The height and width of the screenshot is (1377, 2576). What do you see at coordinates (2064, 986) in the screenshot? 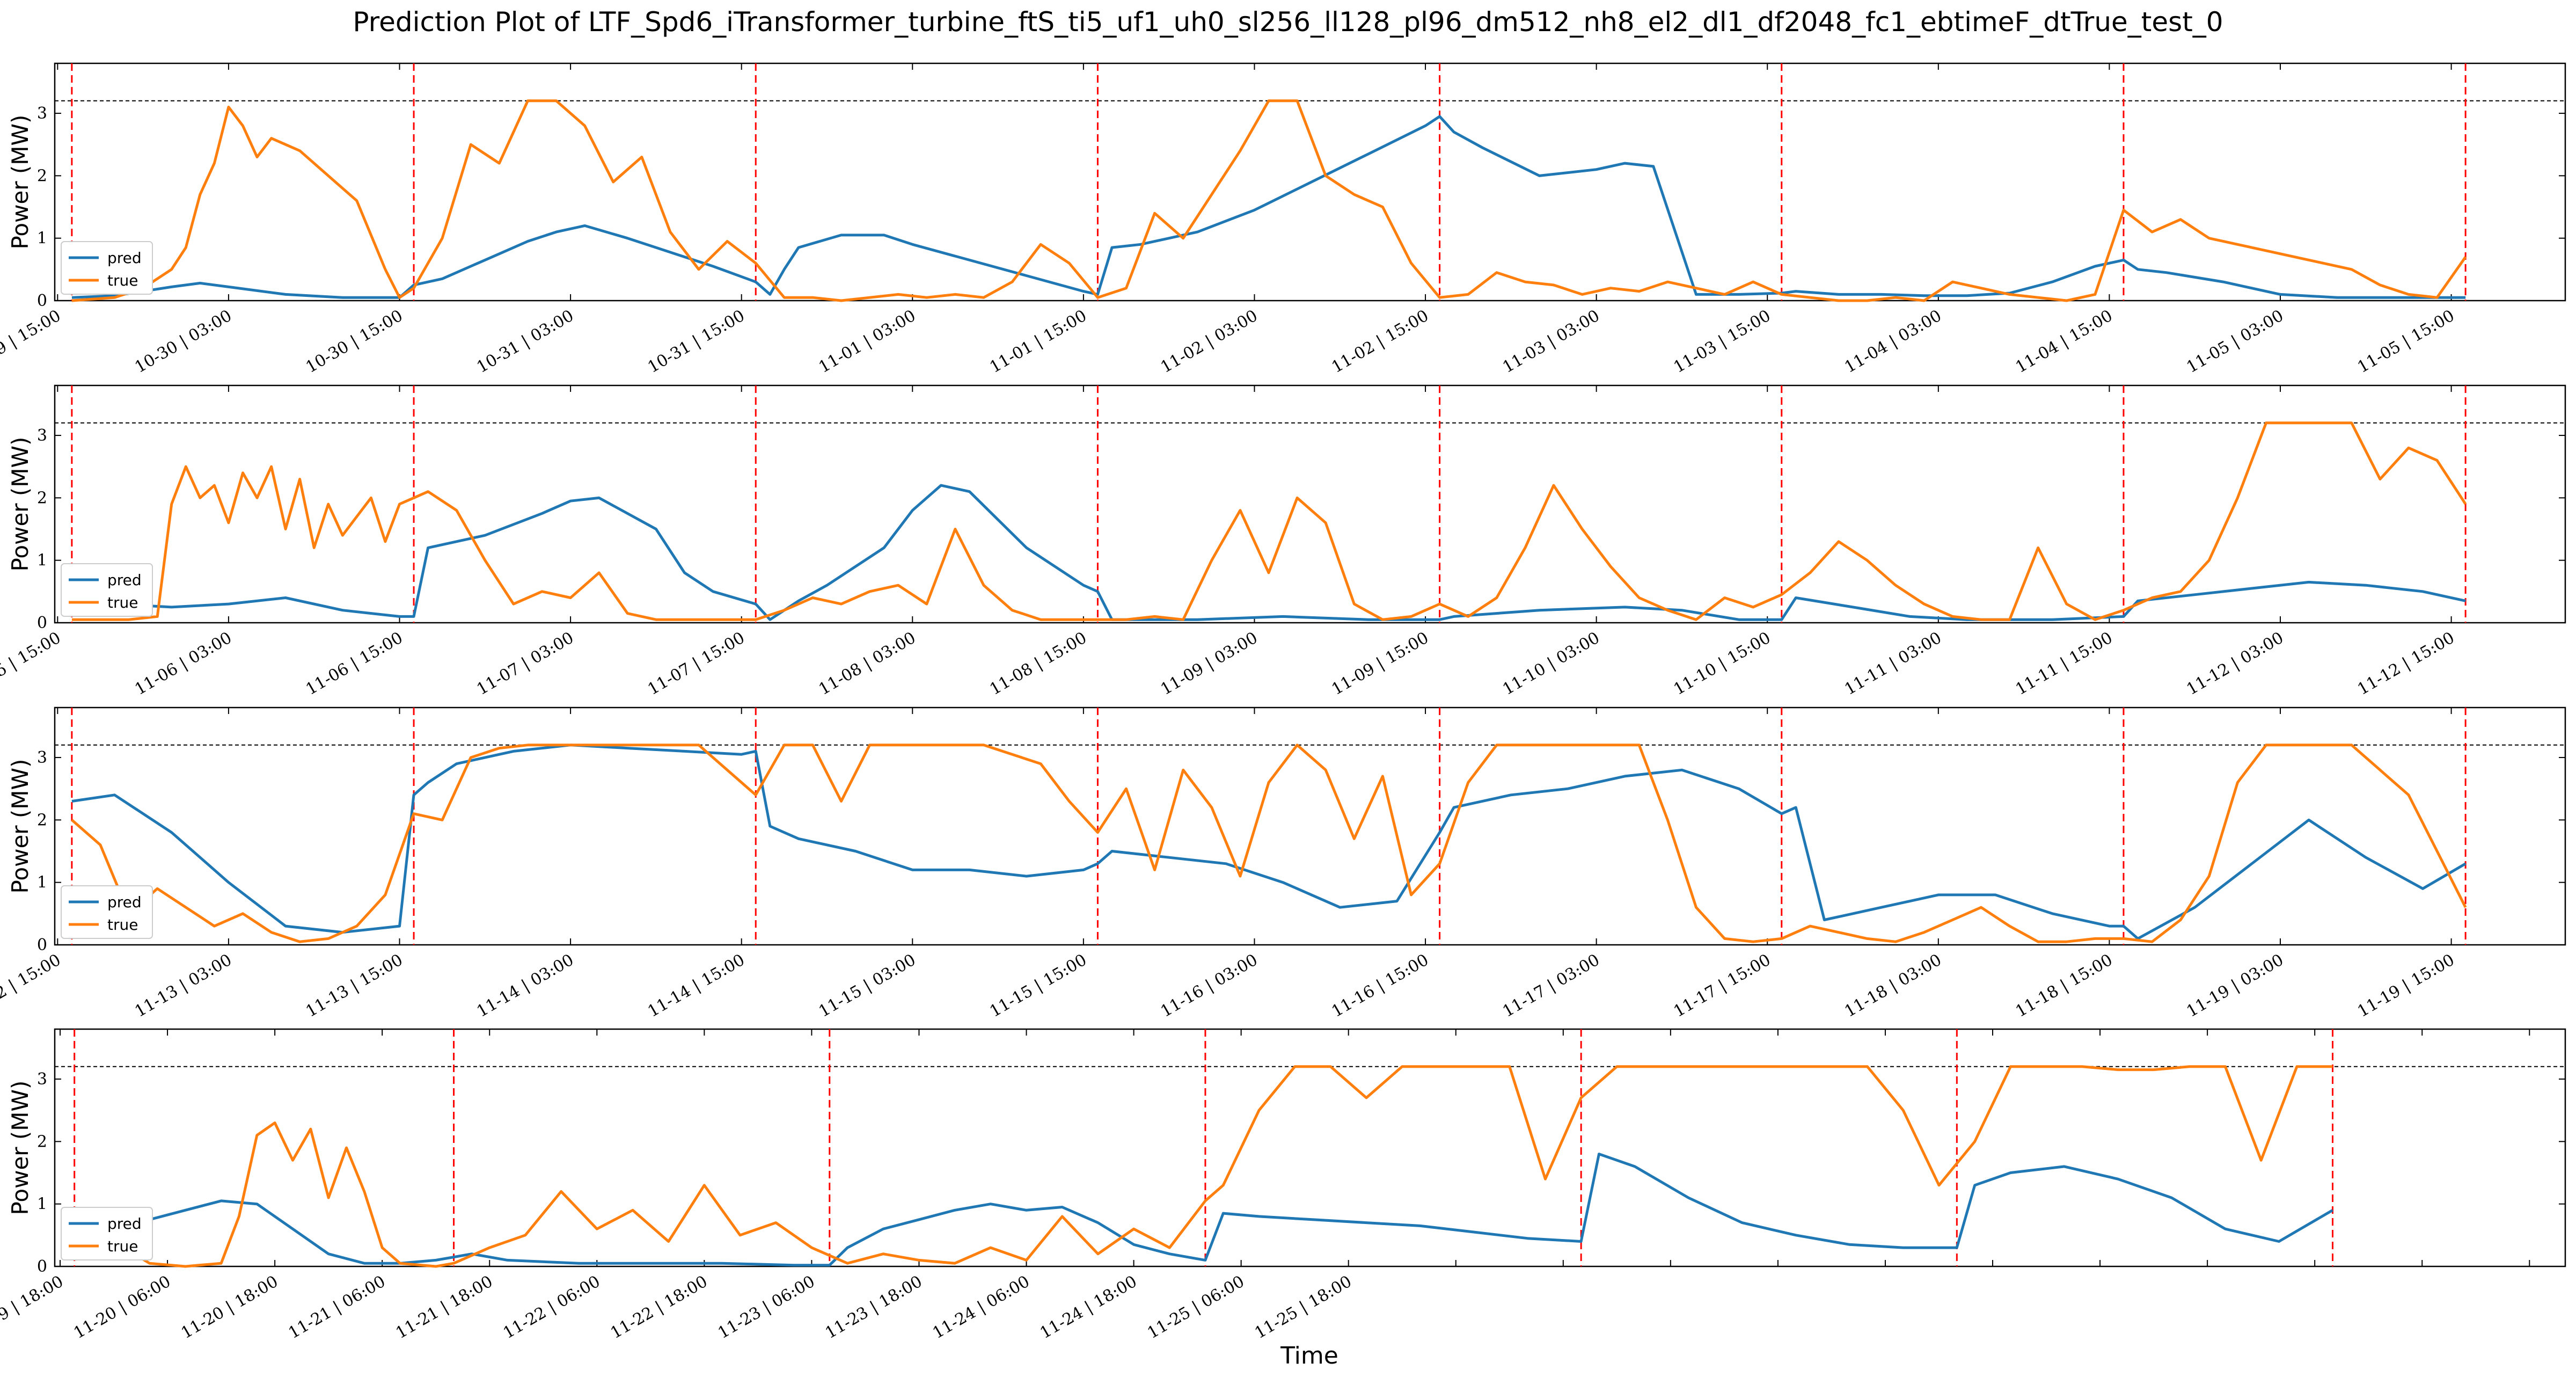
I see `x-tick-label: 11-18 | 15:00` at bounding box center [2064, 986].